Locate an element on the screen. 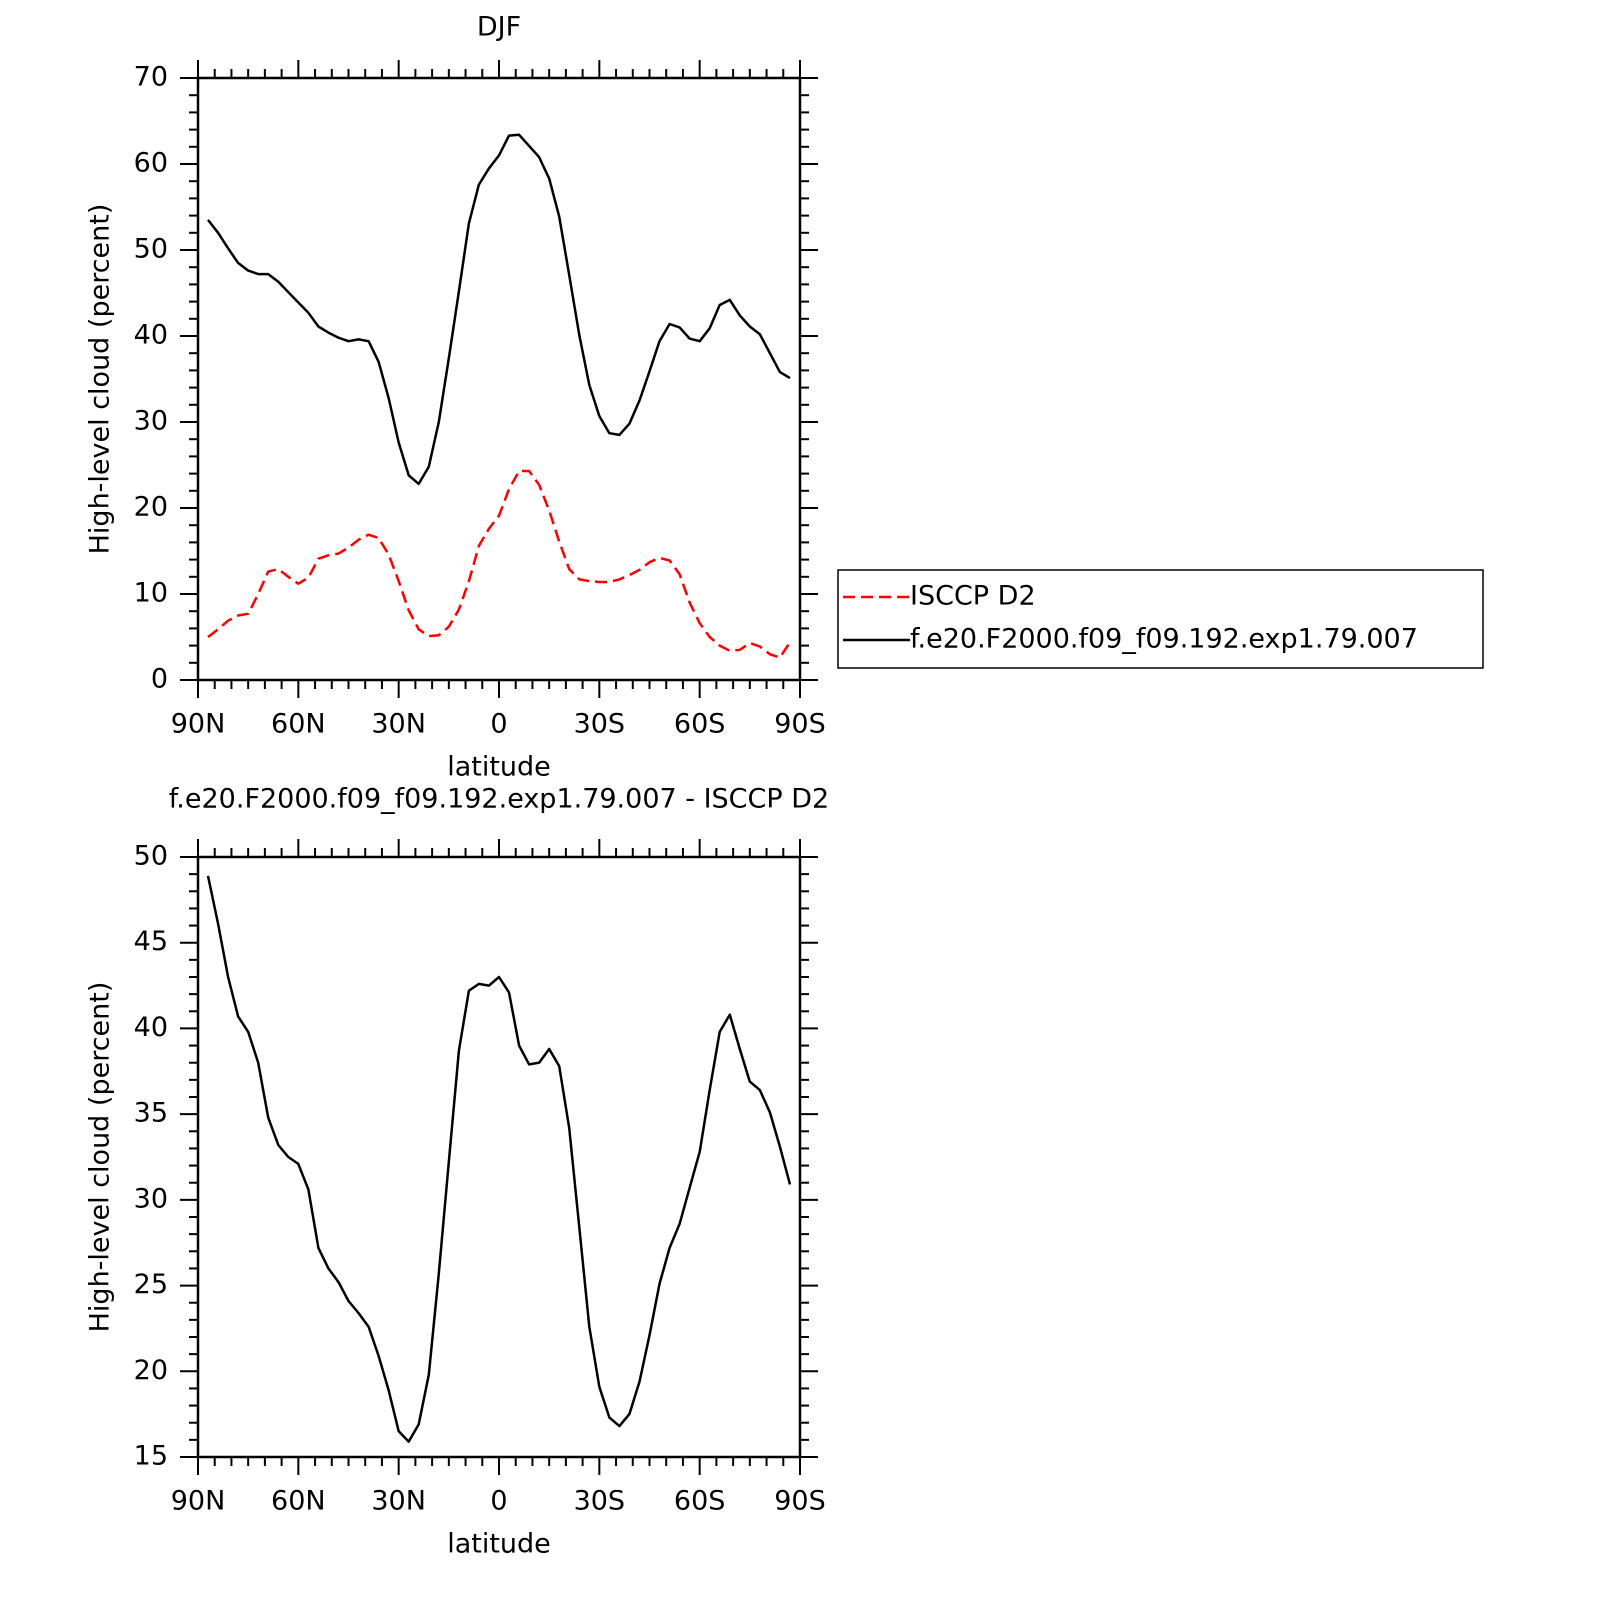  y-tick-label: 10 is located at coordinates (151, 593).